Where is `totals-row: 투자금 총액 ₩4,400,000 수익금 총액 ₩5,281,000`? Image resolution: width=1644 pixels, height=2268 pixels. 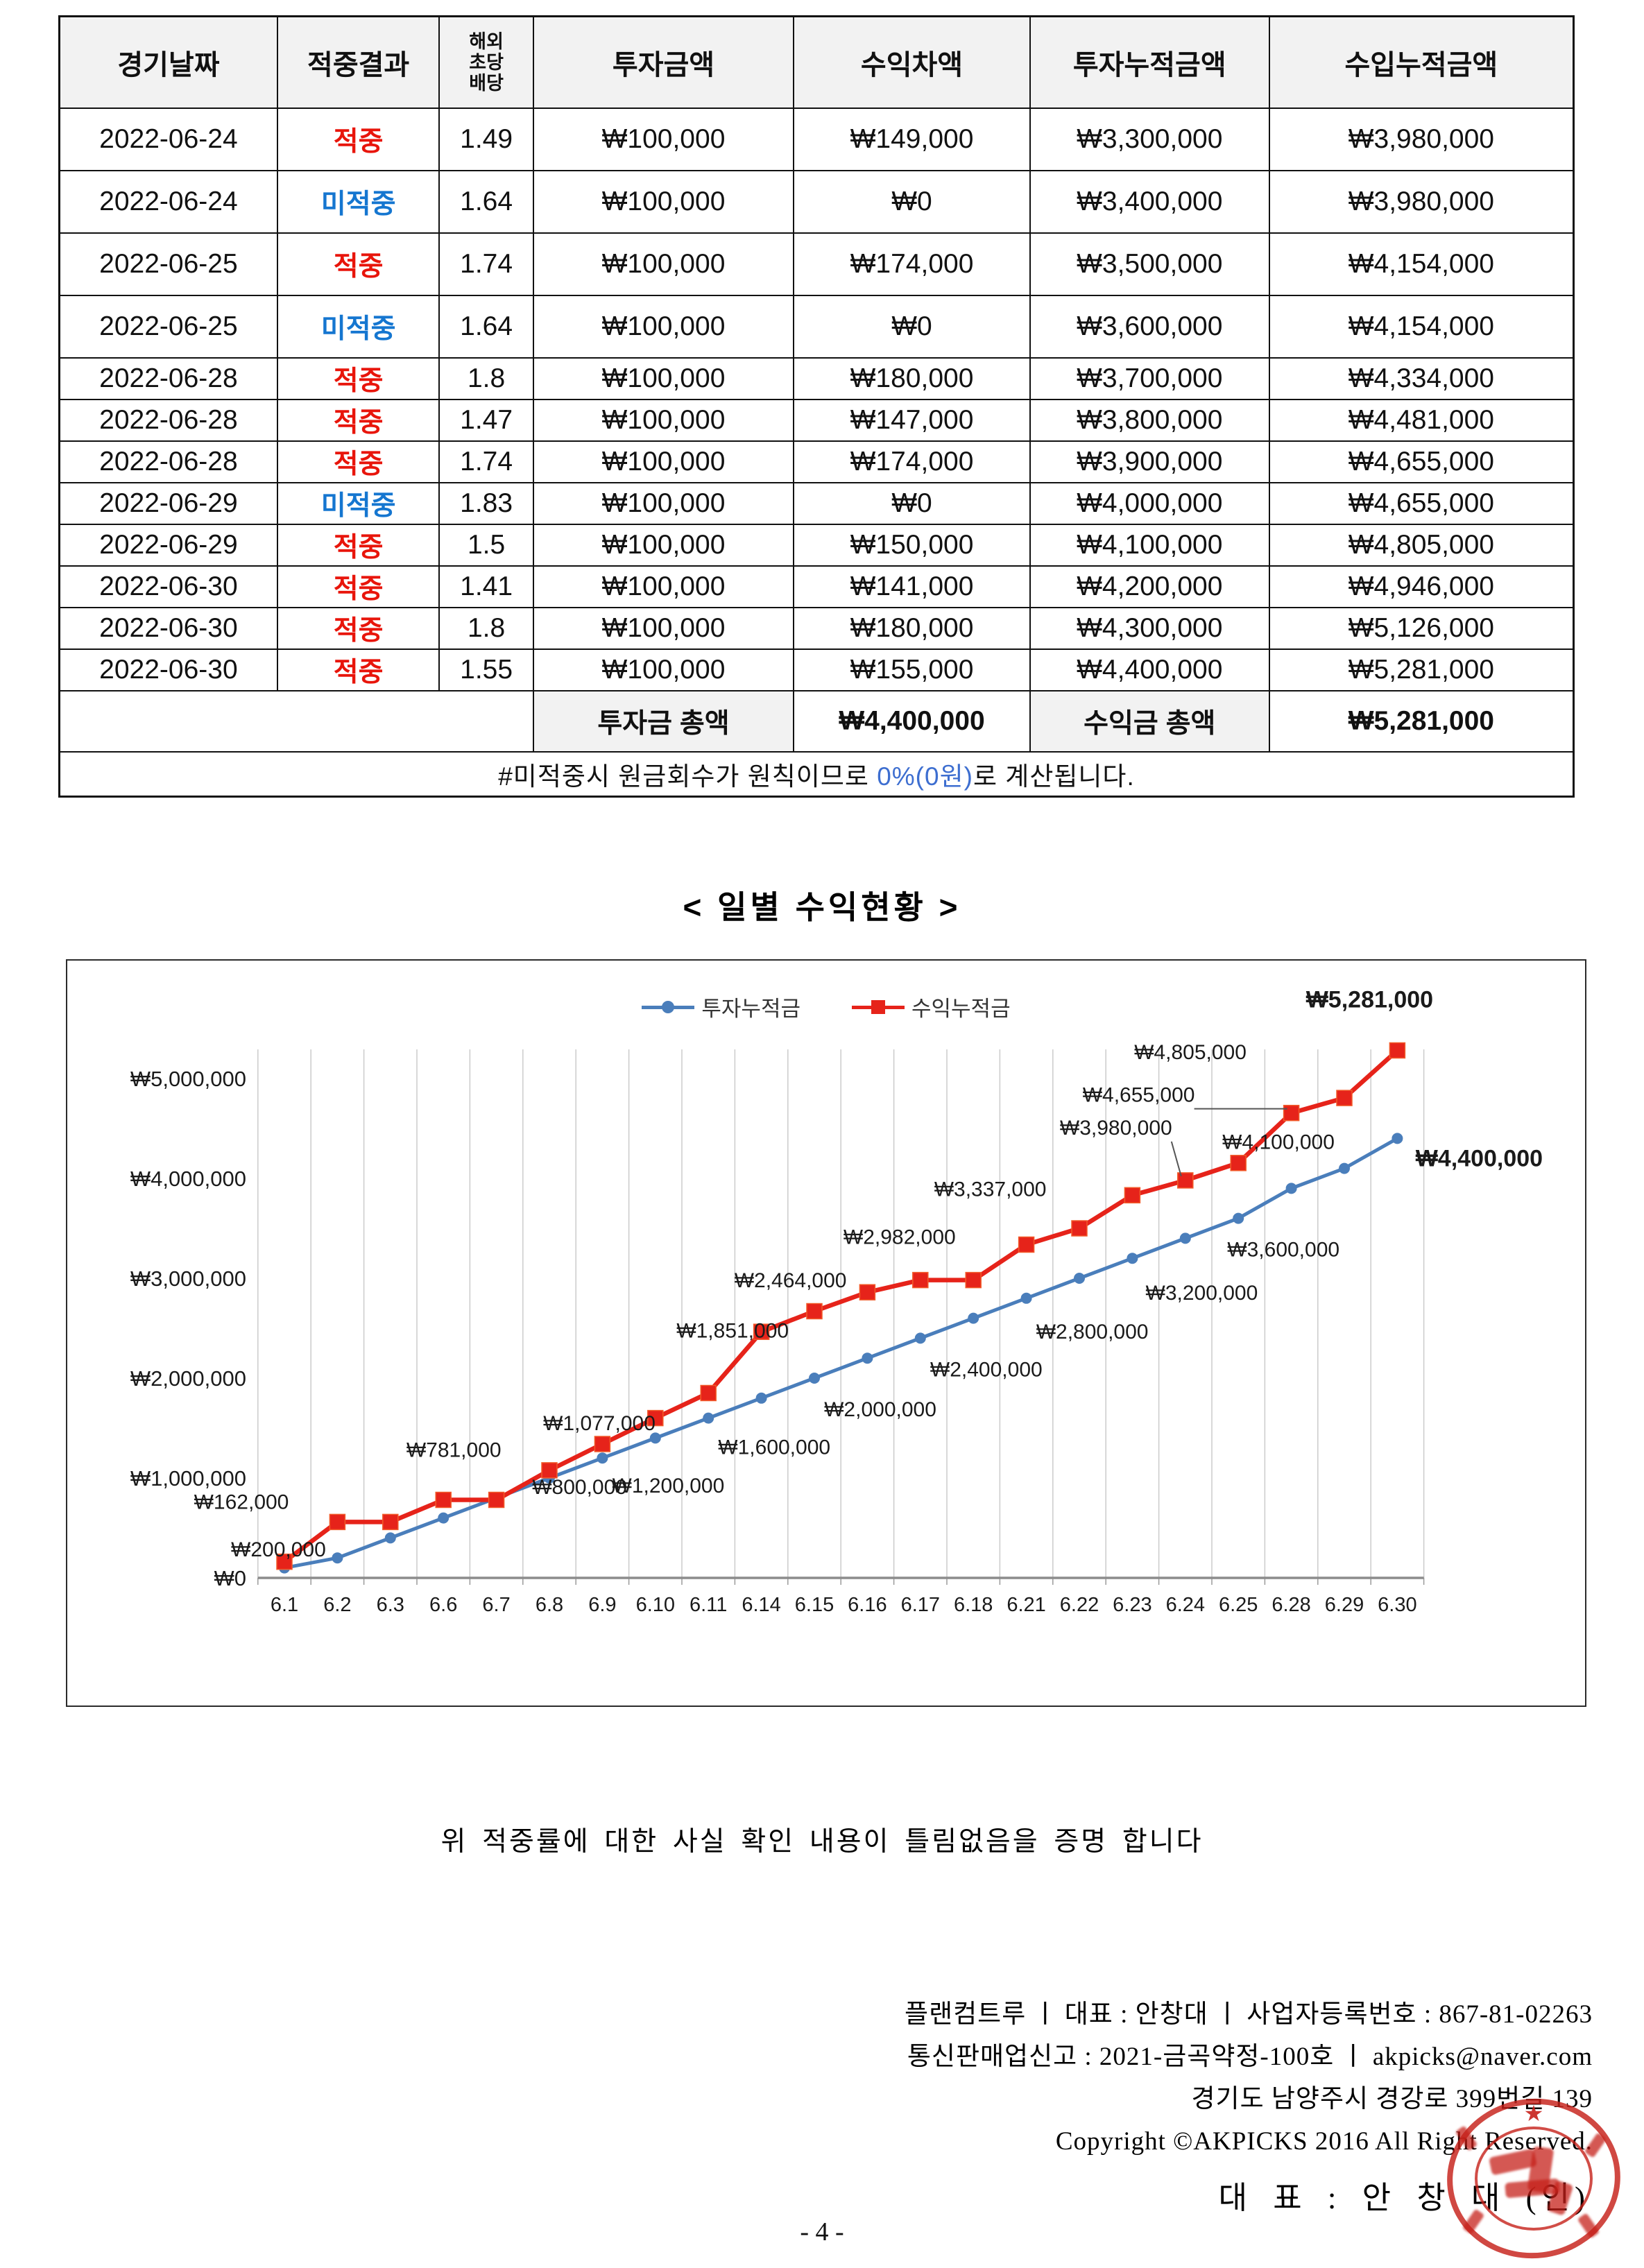
totals-row: 투자금 총액 ₩4,400,000 수익금 총액 ₩5,281,000 is located at coordinates (817, 722).